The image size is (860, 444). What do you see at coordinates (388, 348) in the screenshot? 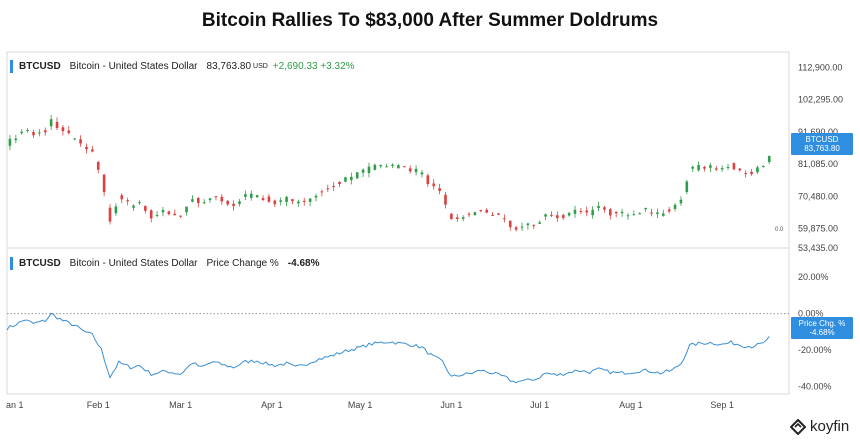
I see `line-layer` at bounding box center [388, 348].